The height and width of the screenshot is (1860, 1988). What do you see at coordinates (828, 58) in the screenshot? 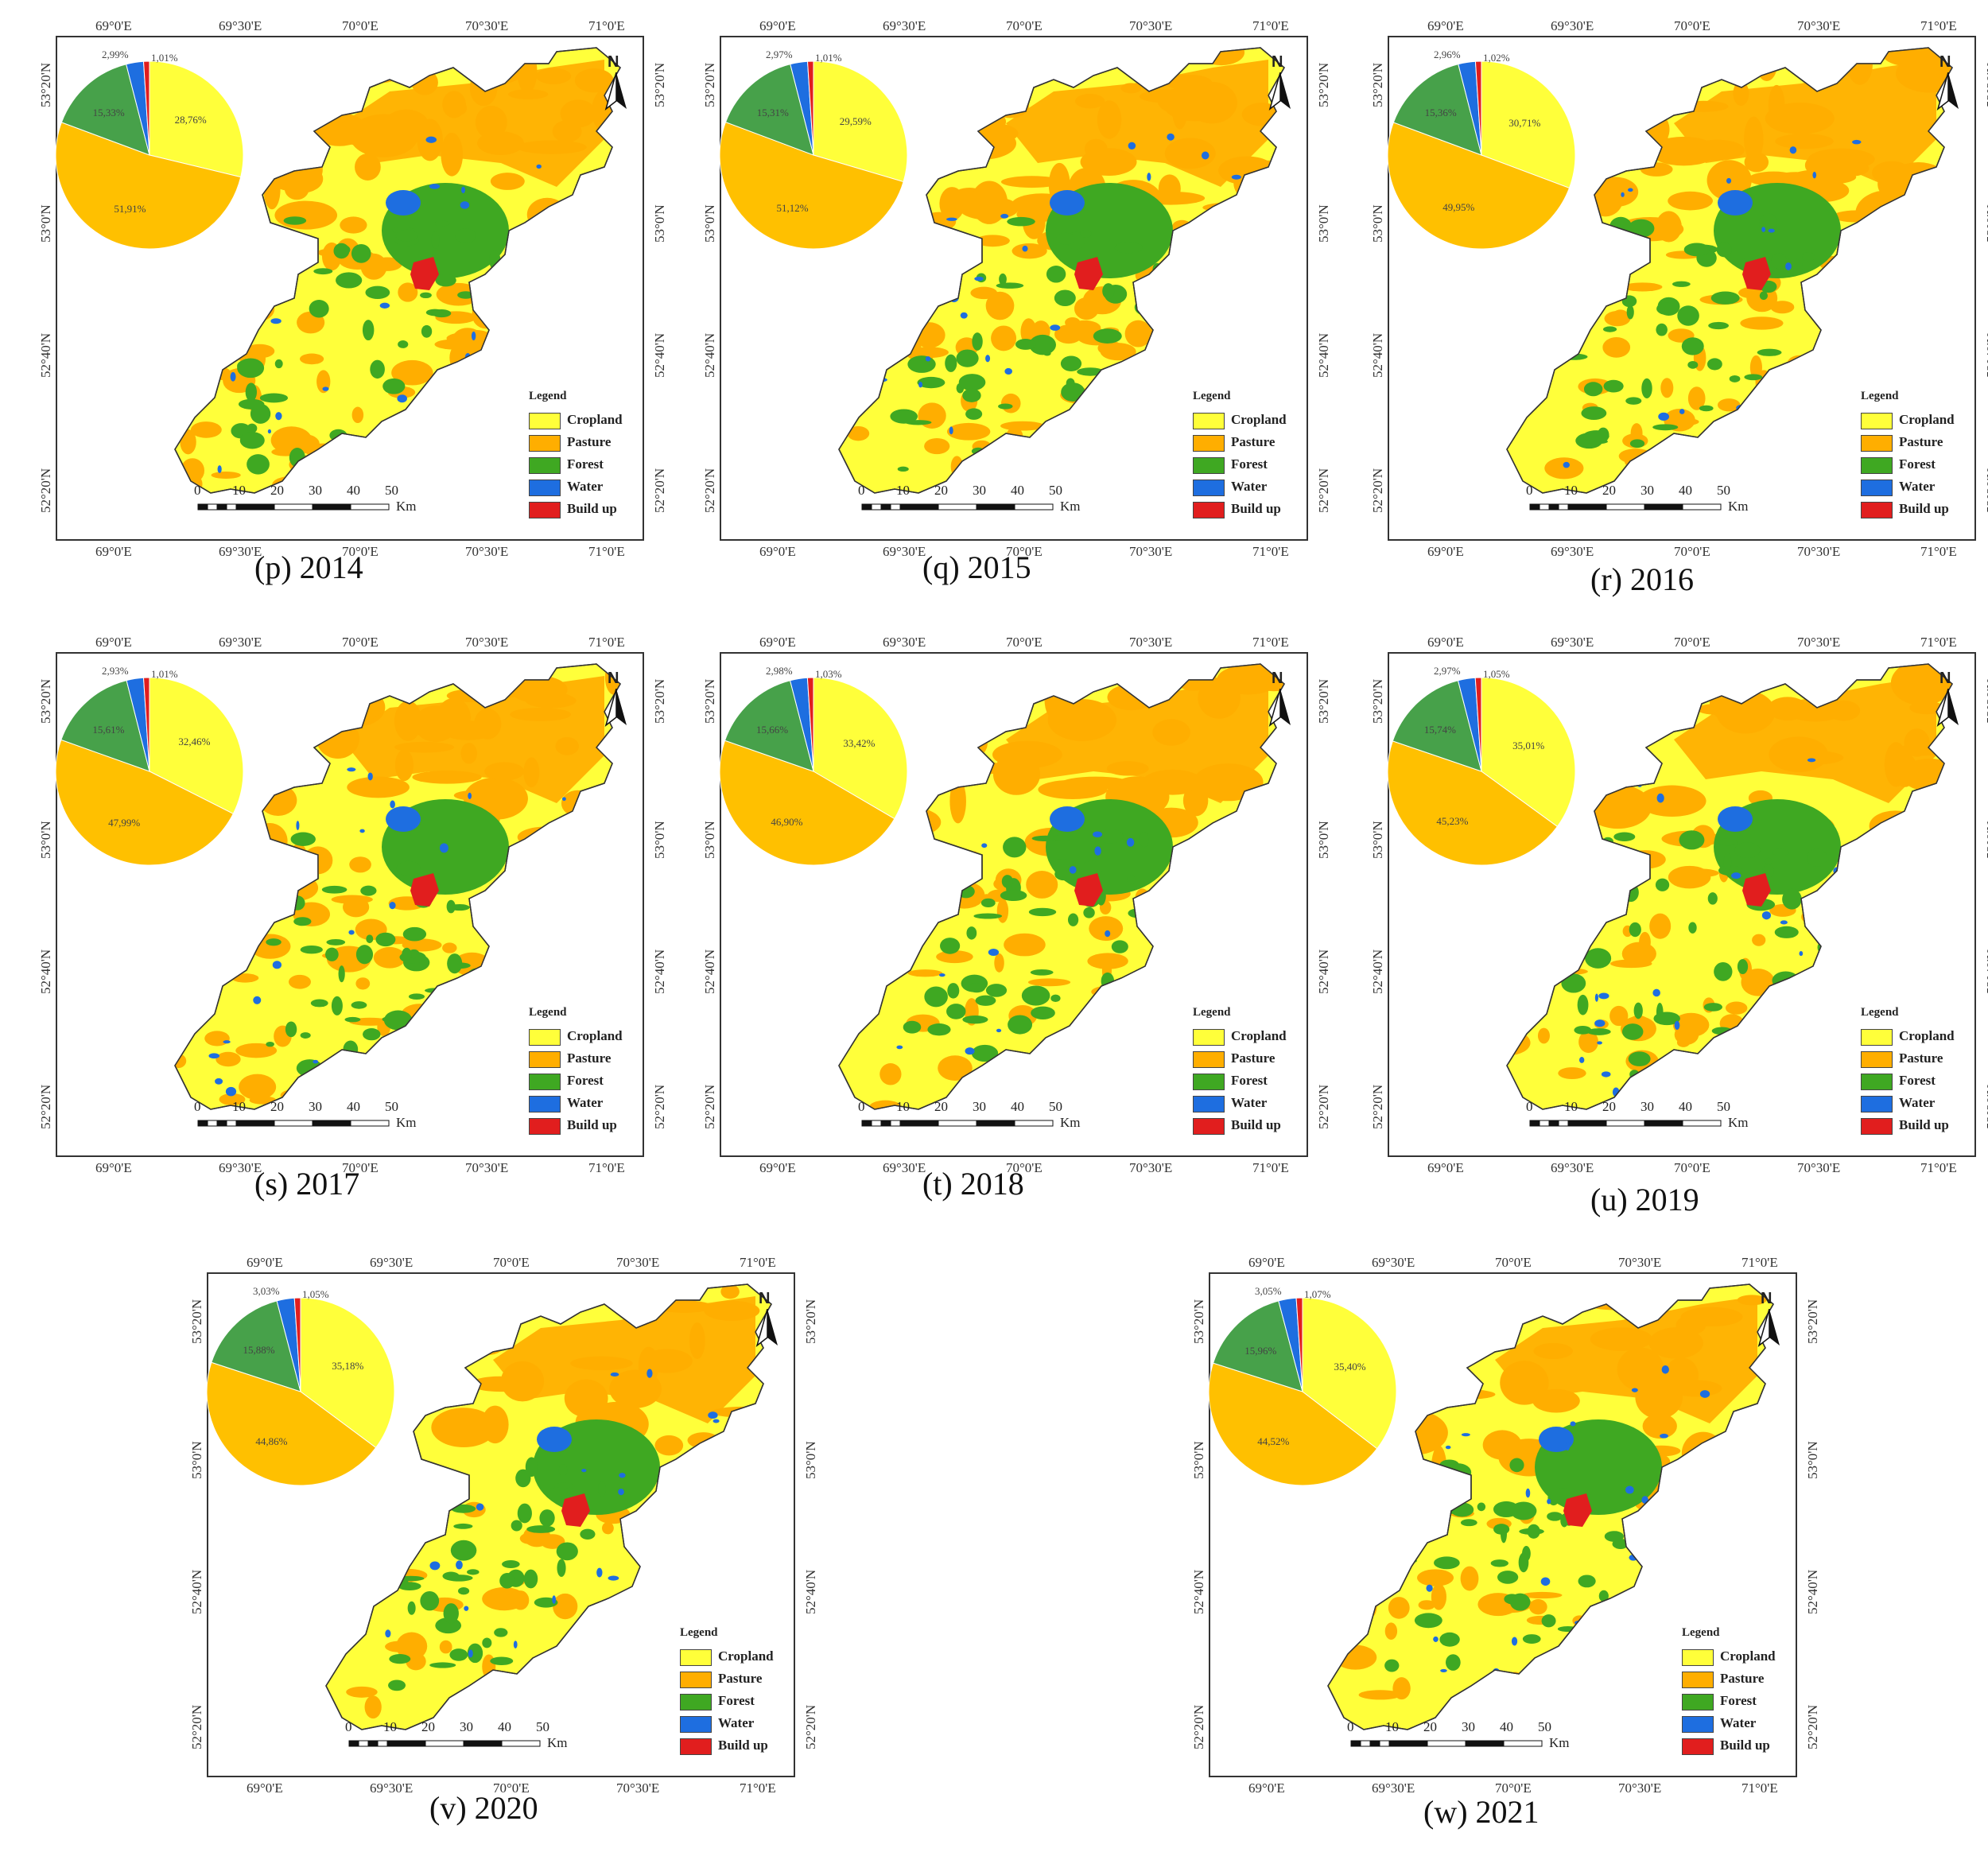
I see `pie-label-build_up: 1,01%` at bounding box center [828, 58].